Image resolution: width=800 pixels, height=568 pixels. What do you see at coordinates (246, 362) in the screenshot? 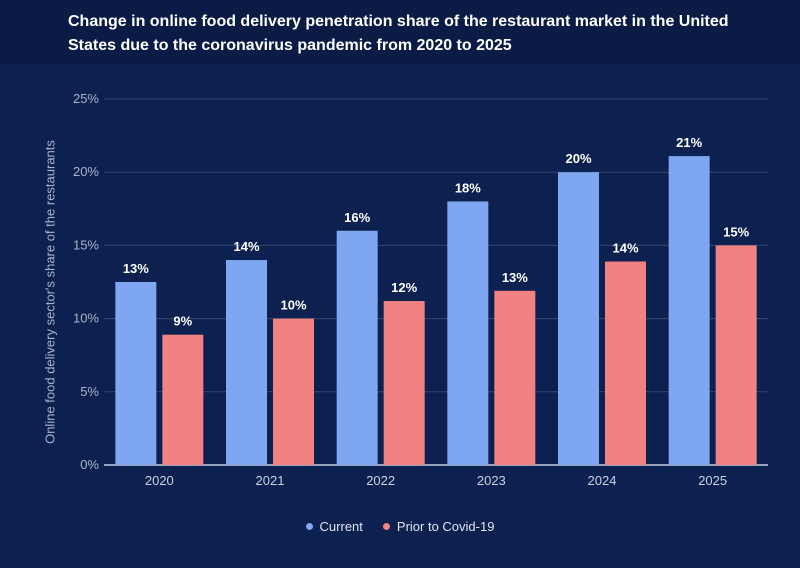
I see `bar-current-2021` at bounding box center [246, 362].